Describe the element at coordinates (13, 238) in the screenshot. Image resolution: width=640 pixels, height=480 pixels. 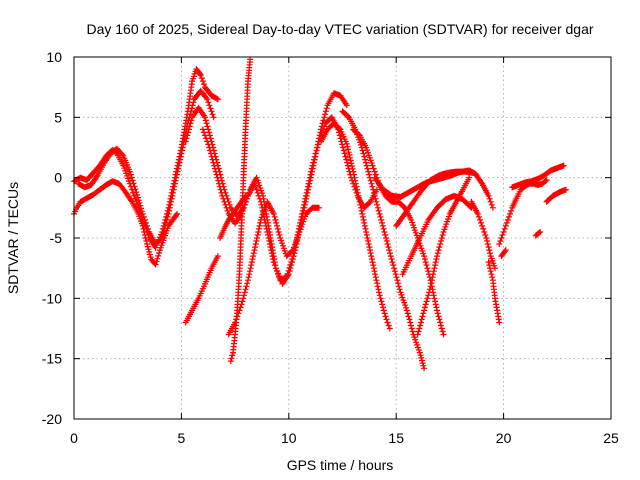
I see `y-axis-label: SDTVAR / TECUs` at that location.